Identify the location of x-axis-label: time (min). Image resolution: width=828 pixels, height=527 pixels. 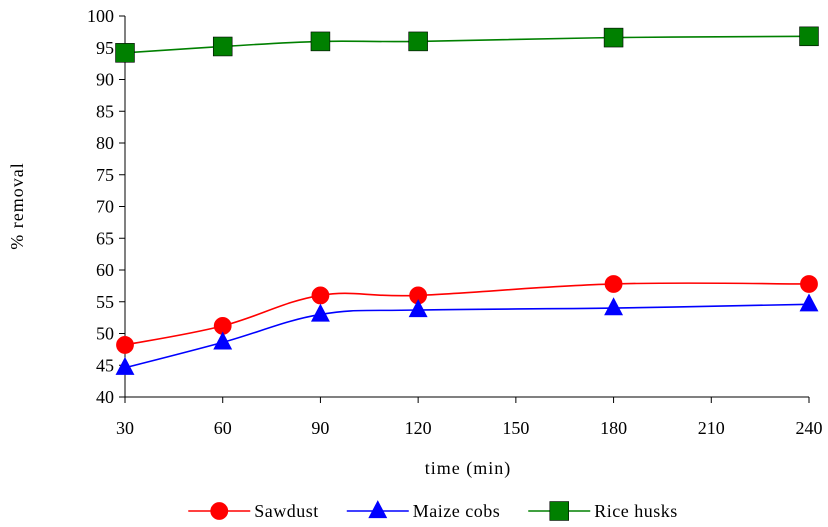
(468, 468).